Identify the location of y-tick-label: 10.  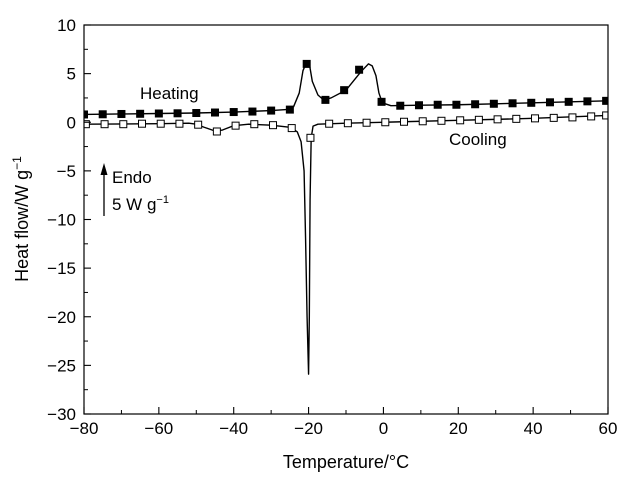
(66, 25).